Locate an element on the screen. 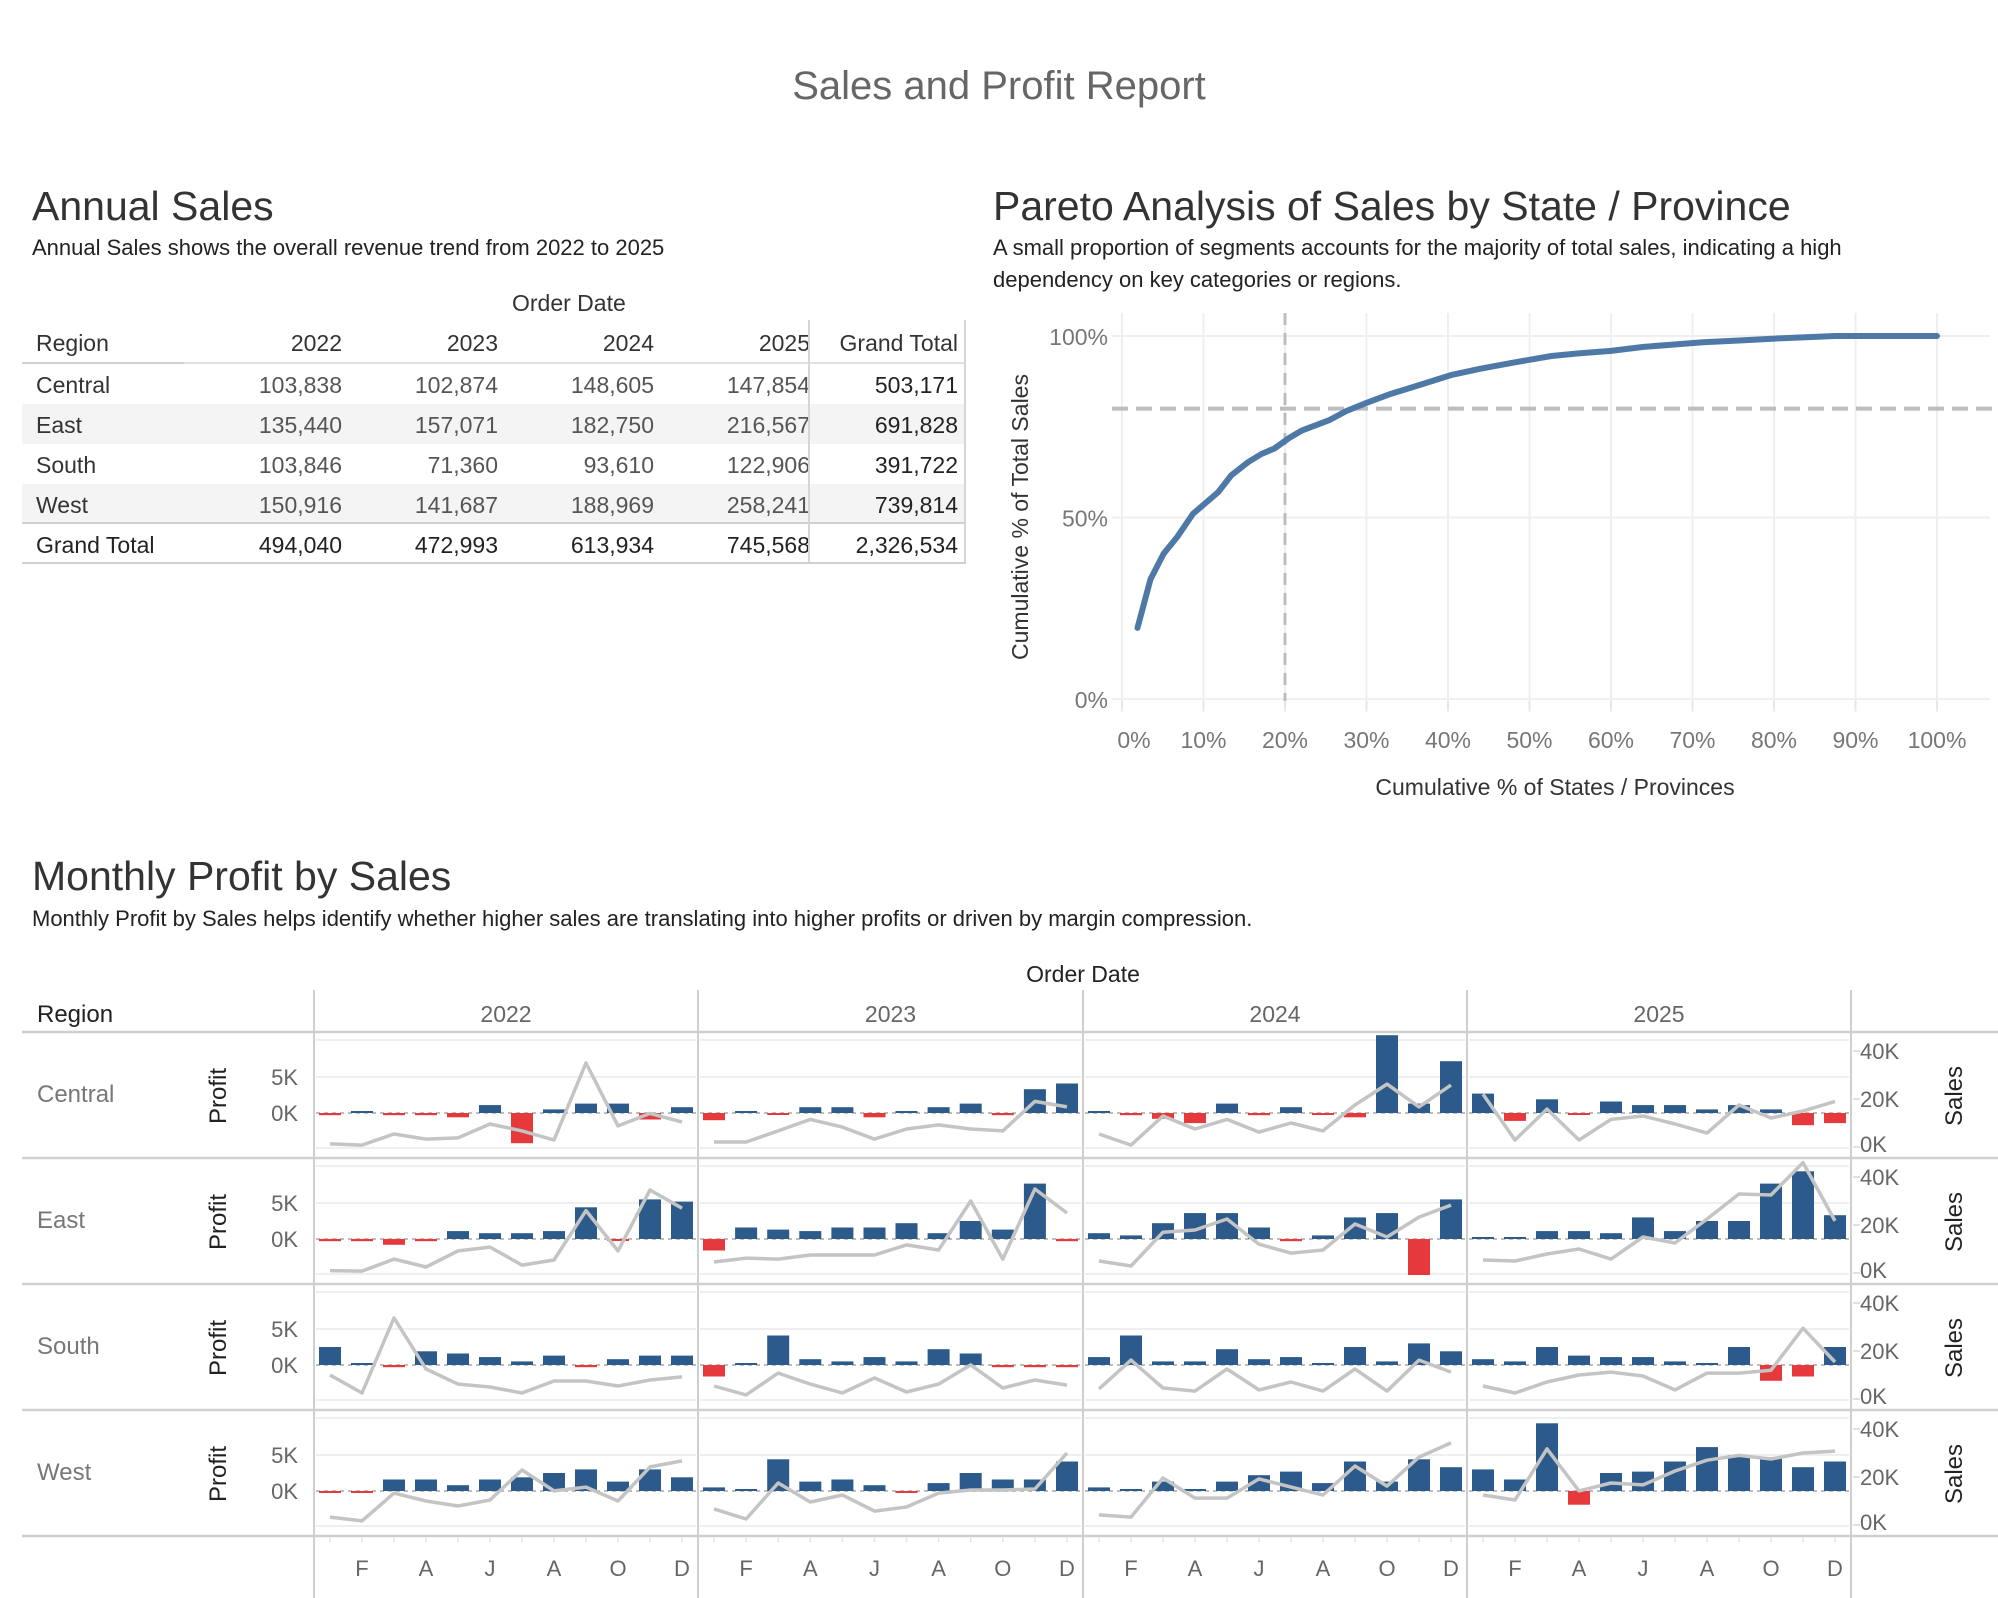 The image size is (1998, 1598). table-cell: 103,846 is located at coordinates (300, 465).